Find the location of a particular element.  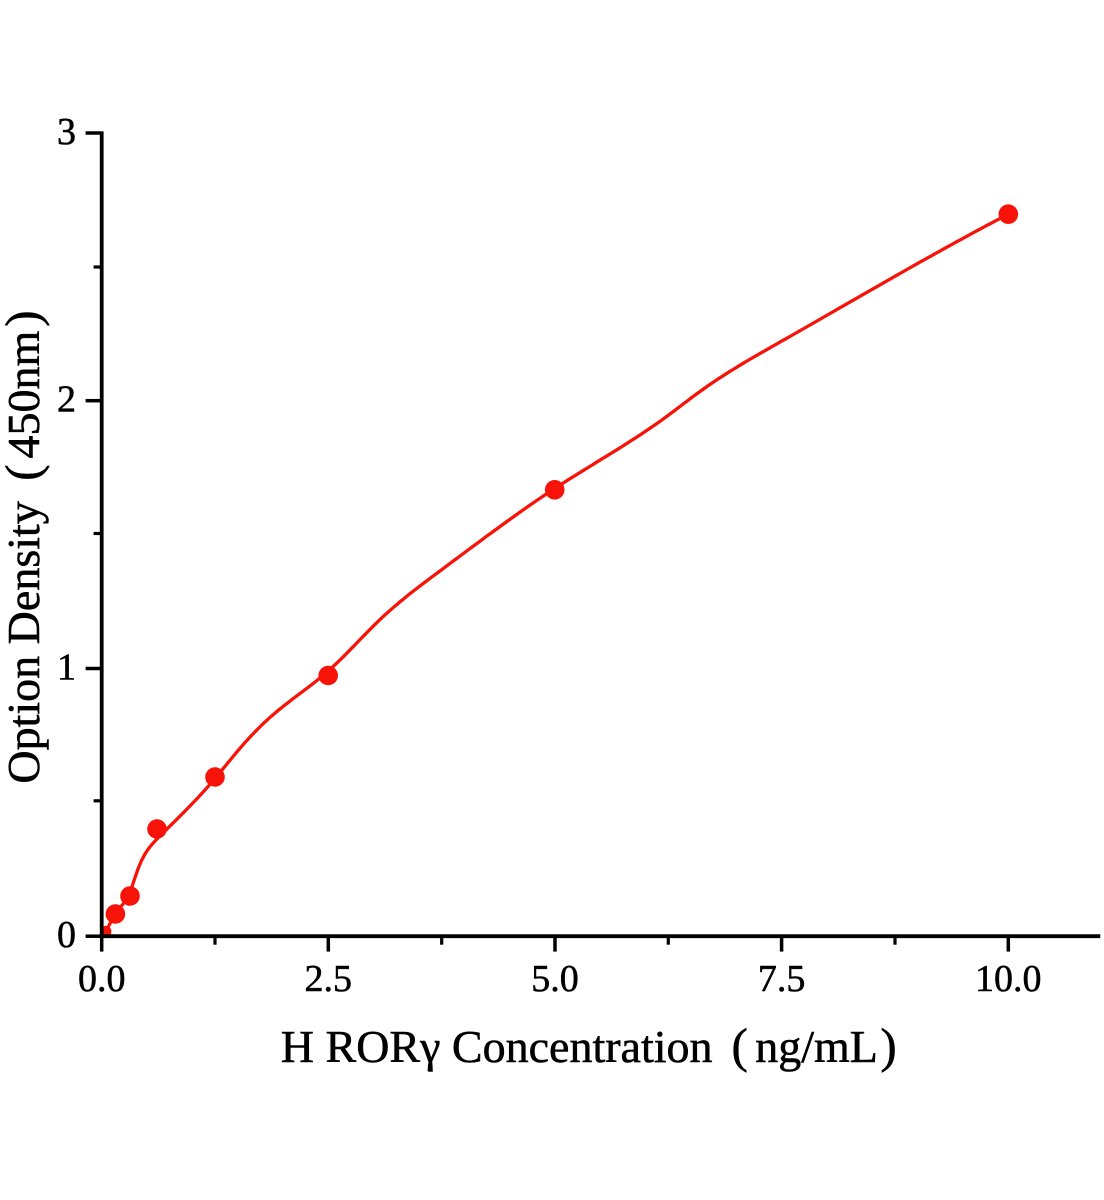

svg-text: 10.0 is located at coordinates (1008, 979).